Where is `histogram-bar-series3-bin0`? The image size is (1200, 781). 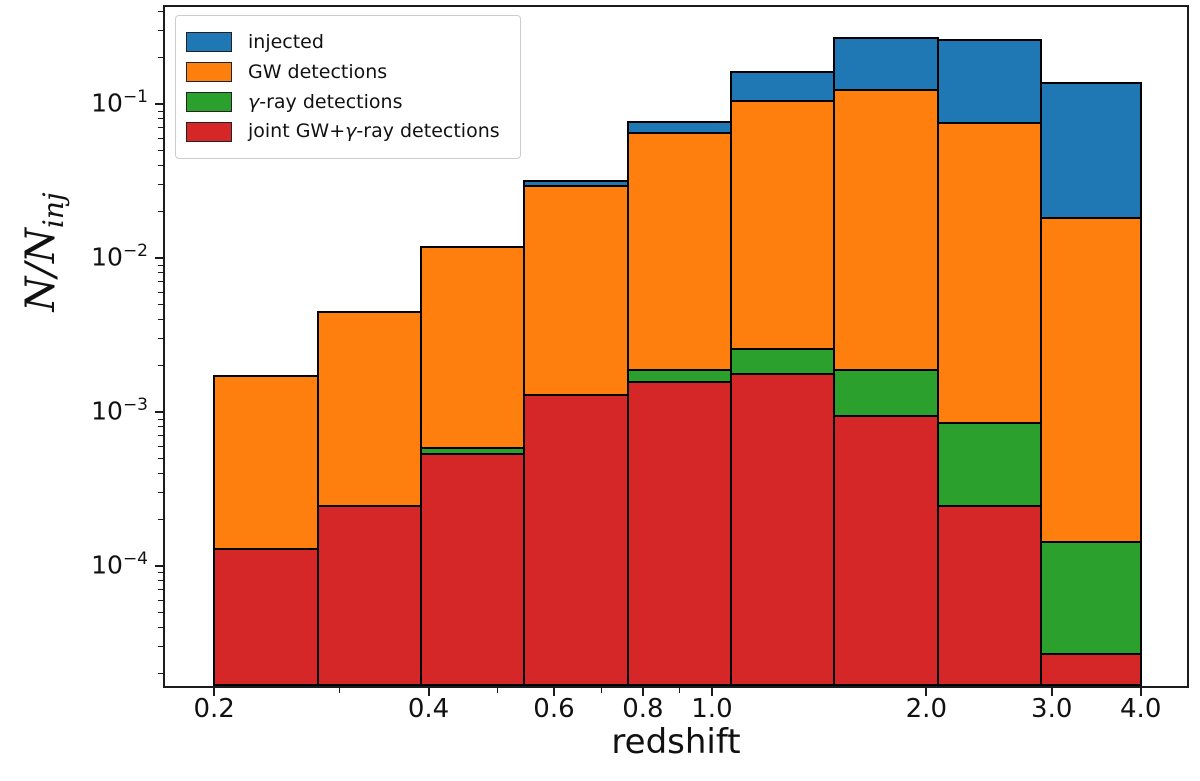 histogram-bar-series3-bin0 is located at coordinates (266, 617).